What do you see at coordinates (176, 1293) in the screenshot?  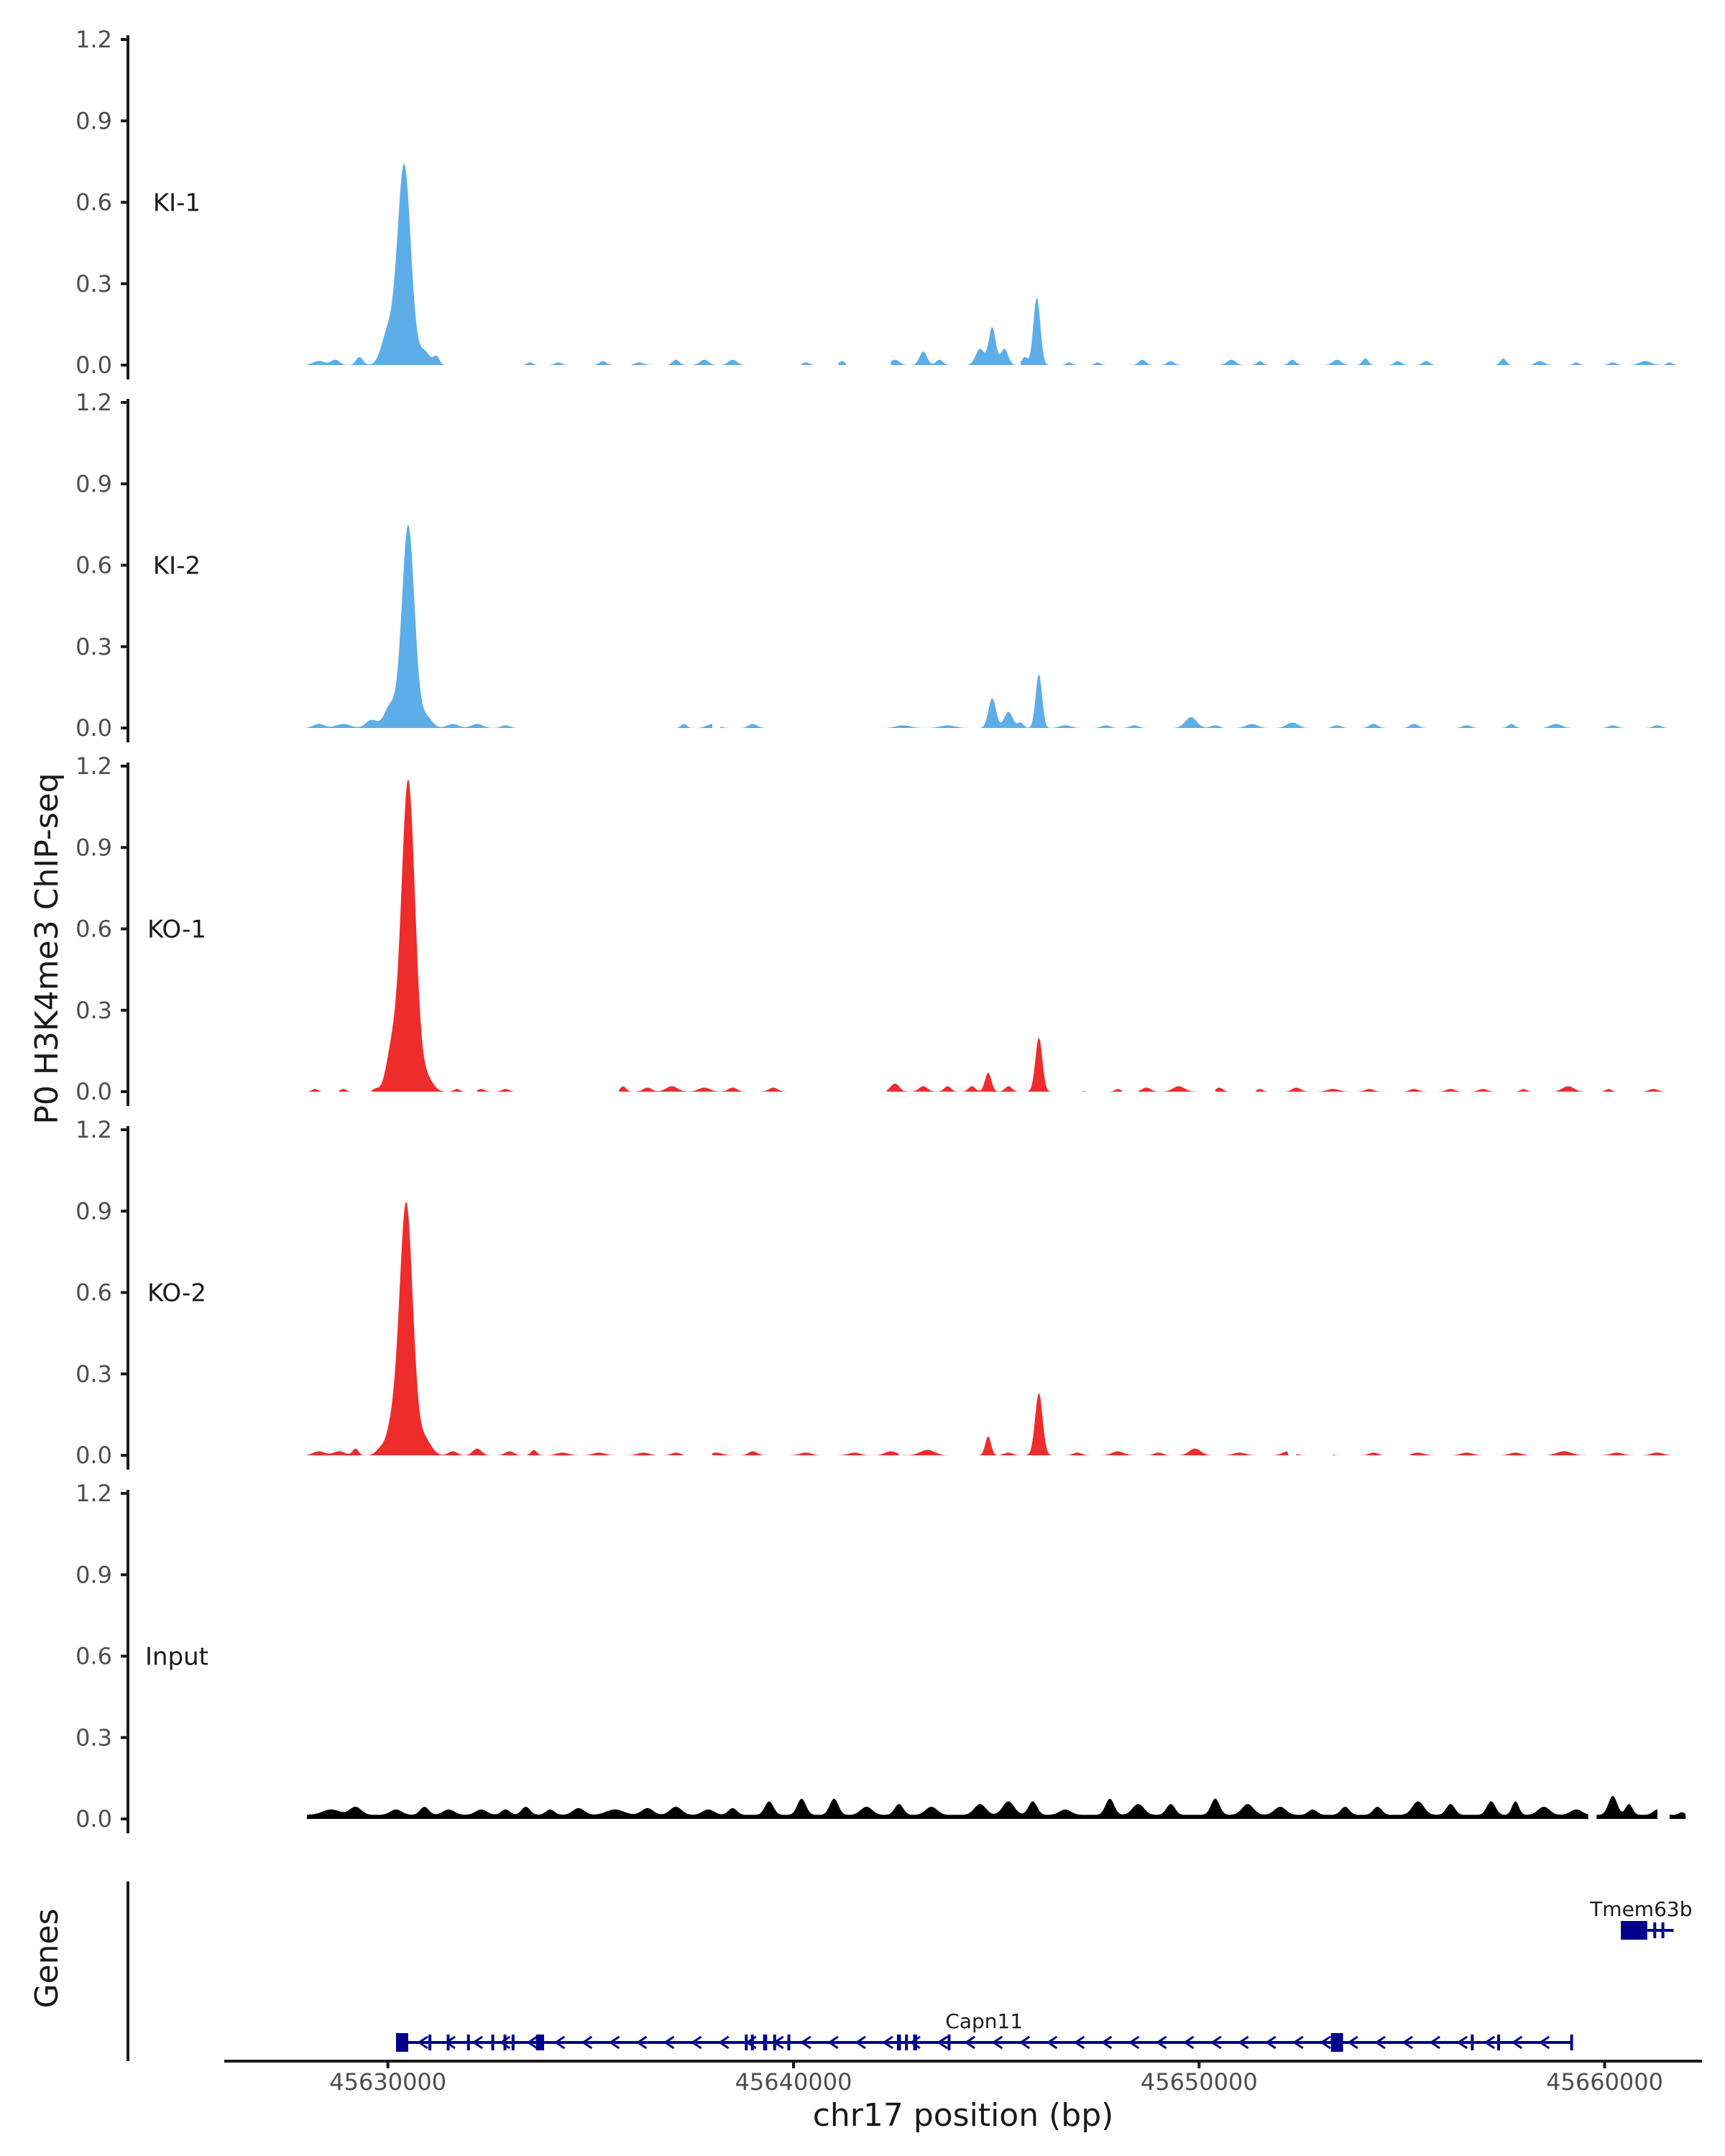 I see `track-label: KO-2` at bounding box center [176, 1293].